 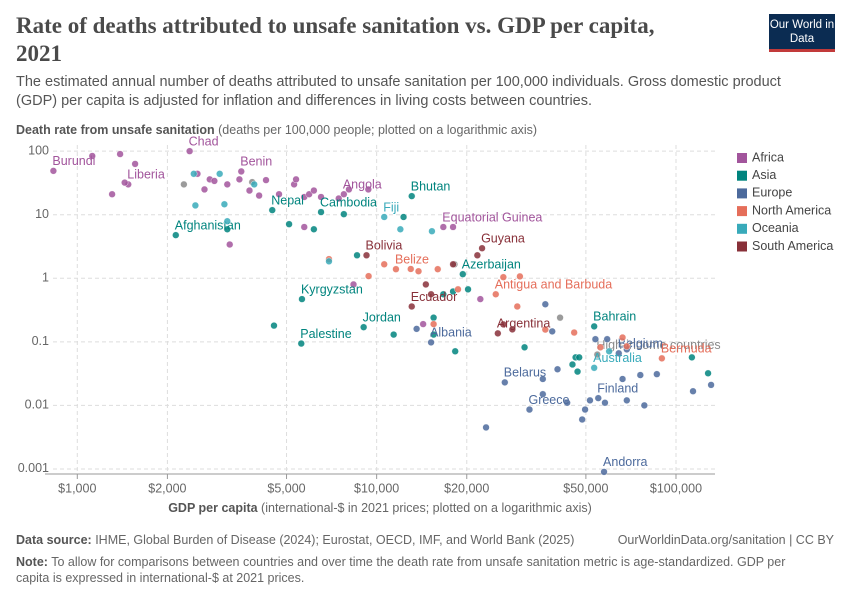 What do you see at coordinates (325, 334) in the screenshot?
I see `point-label: Palestine` at bounding box center [325, 334].